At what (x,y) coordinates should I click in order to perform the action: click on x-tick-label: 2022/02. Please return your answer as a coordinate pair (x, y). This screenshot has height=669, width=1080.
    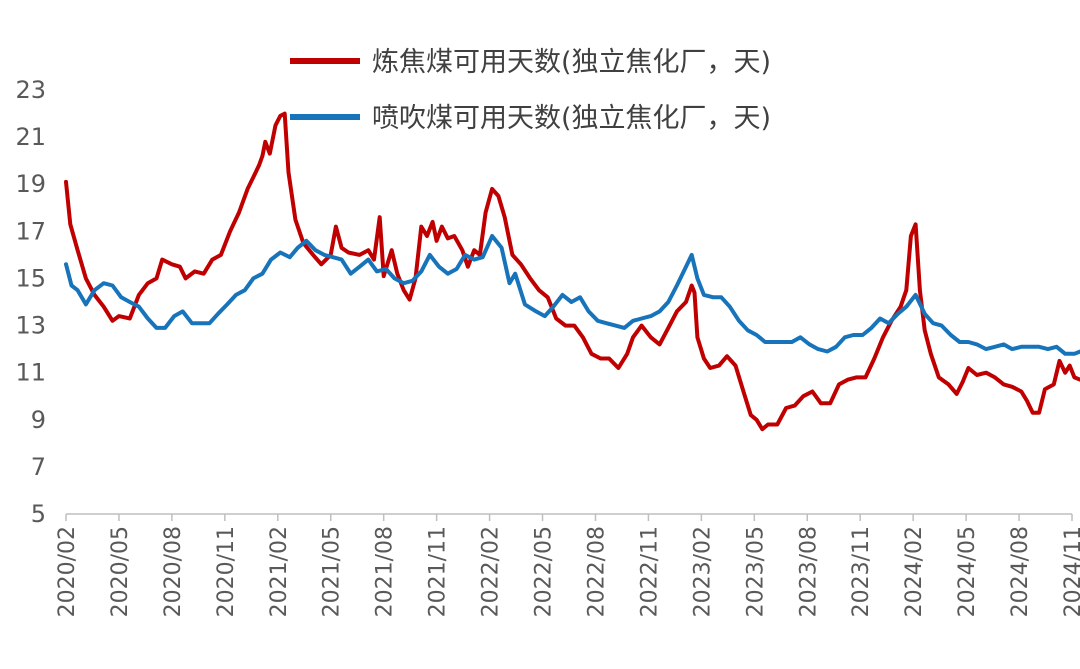
    Looking at the image, I should click on (491, 571).